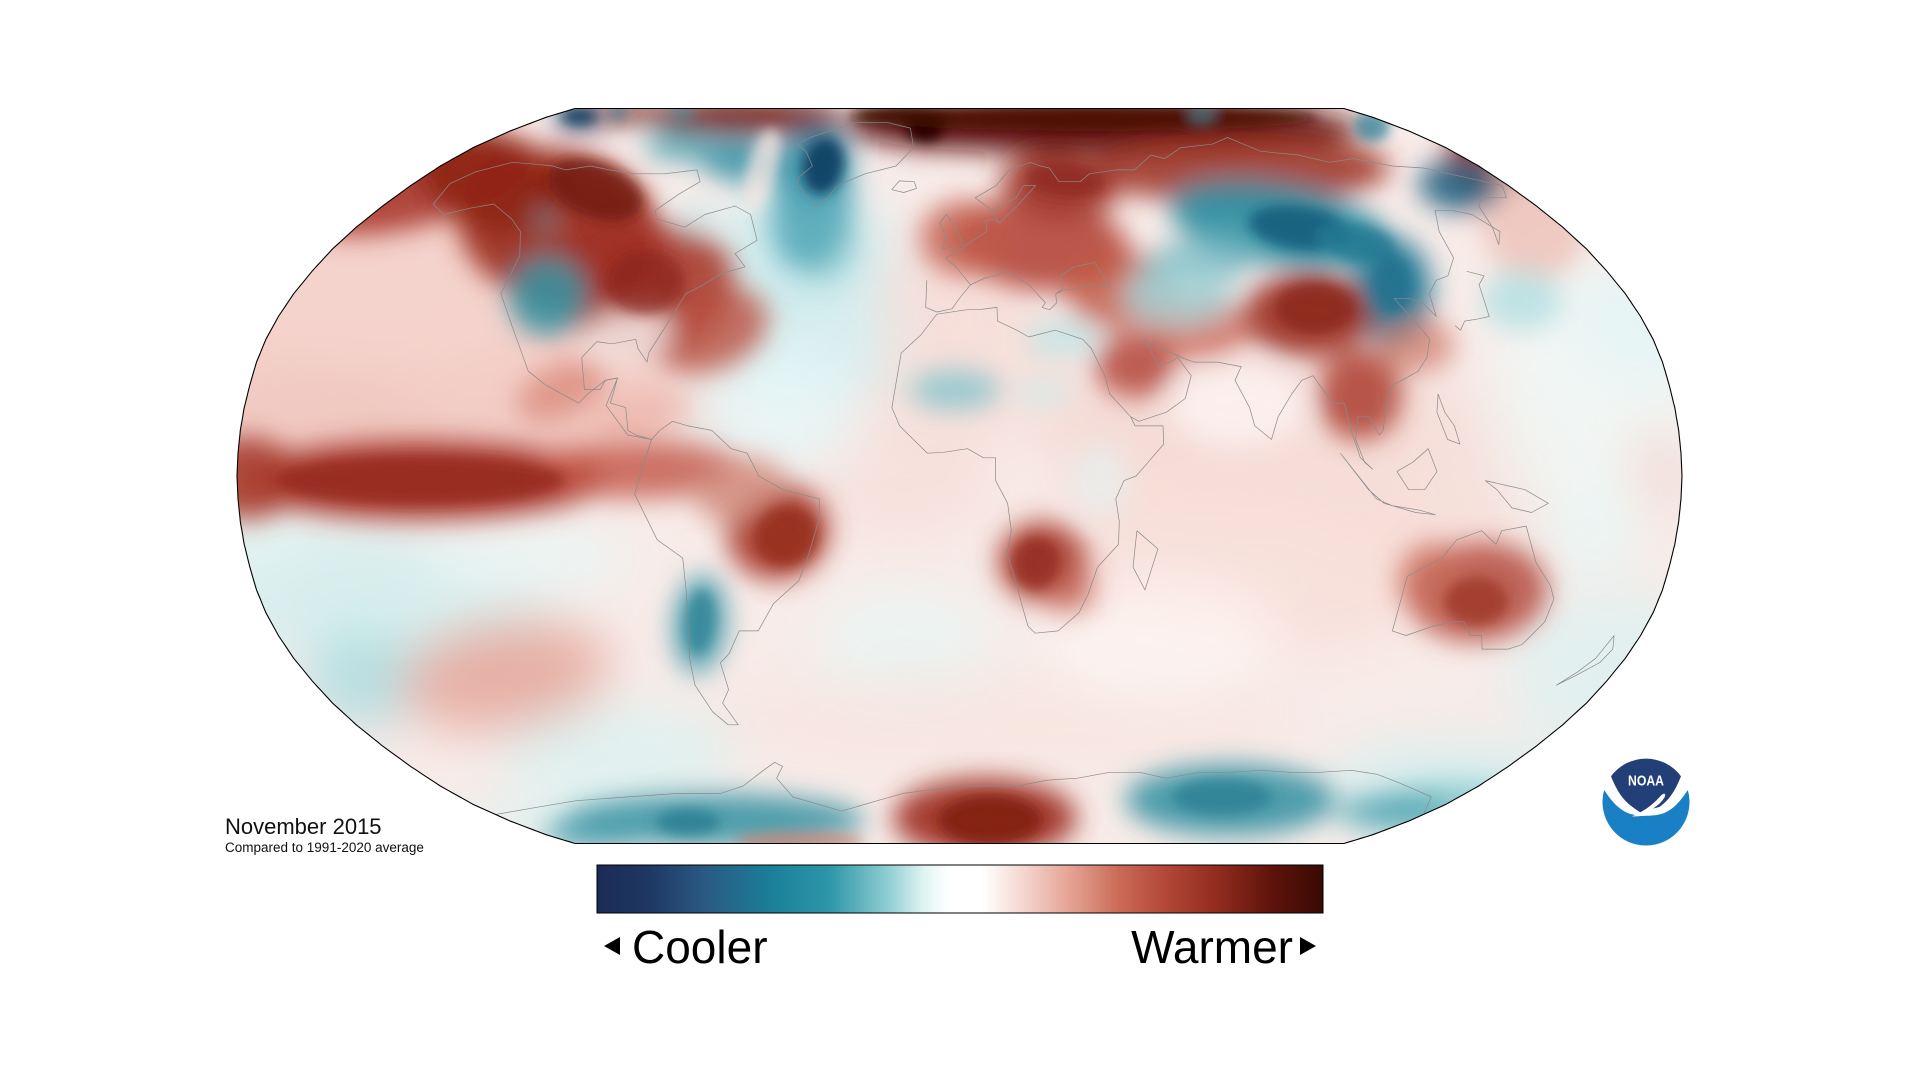  I want to click on svg-text: November 2015, so click(303, 826).